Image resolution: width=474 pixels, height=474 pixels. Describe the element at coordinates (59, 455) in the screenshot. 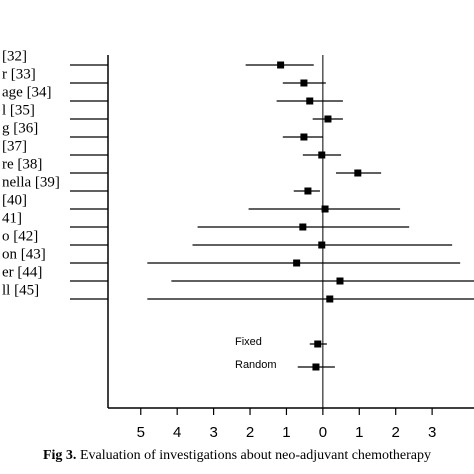

I see `caption-label: Fig 3.` at that location.